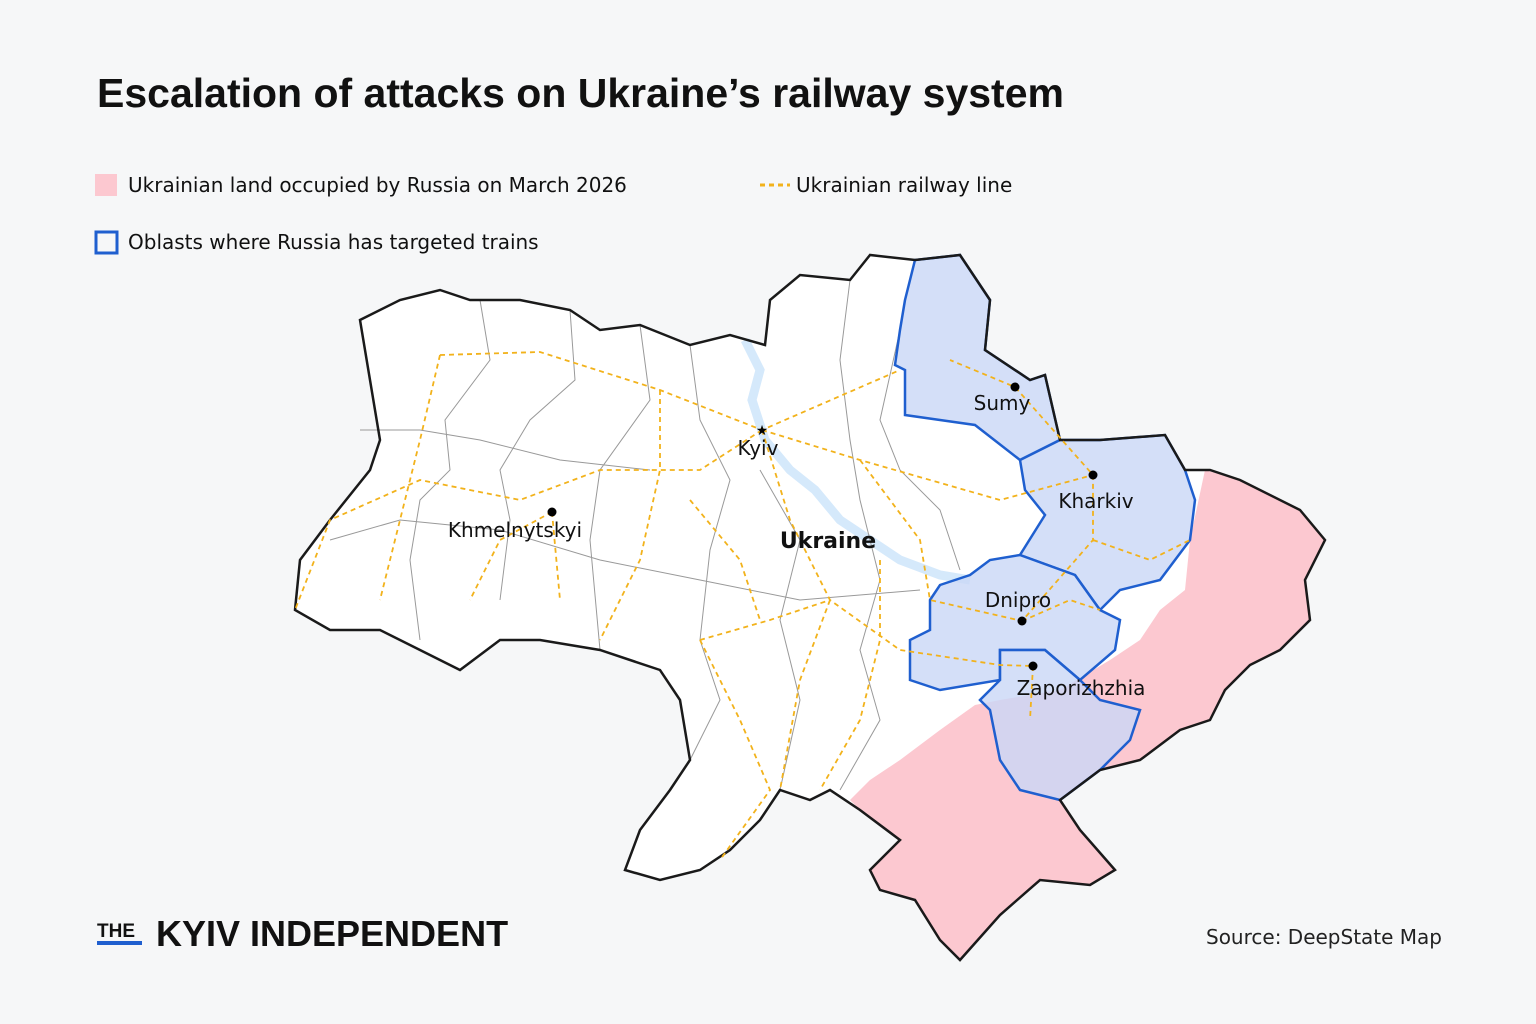 The height and width of the screenshot is (1024, 1536). Describe the element at coordinates (116, 931) in the screenshot. I see `logo-prefix: THE` at that location.